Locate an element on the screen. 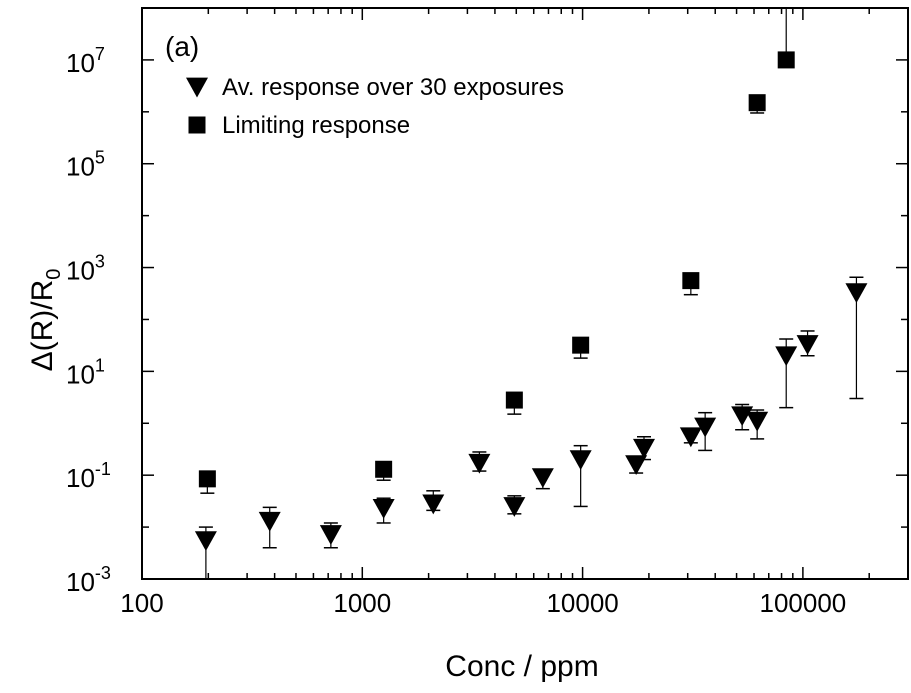  legend-symbol-triangle is located at coordinates (197, 87).